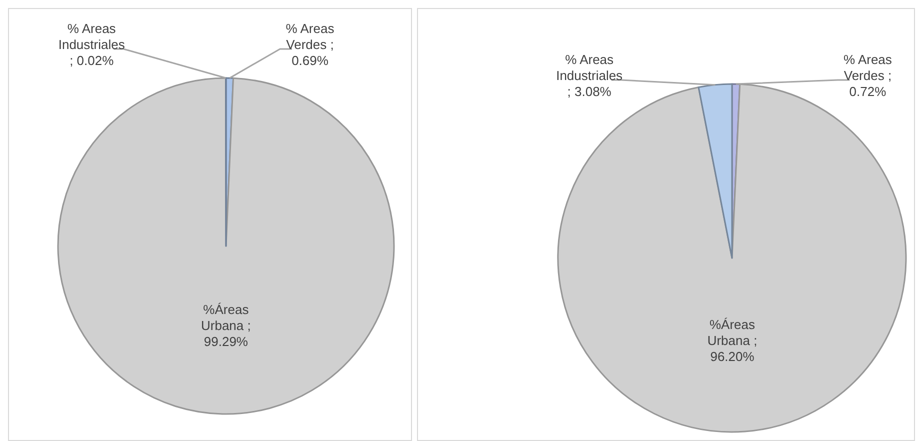  What do you see at coordinates (868, 75) in the screenshot?
I see `slice-label: % Areas Verdes ; 0.72%` at bounding box center [868, 75].